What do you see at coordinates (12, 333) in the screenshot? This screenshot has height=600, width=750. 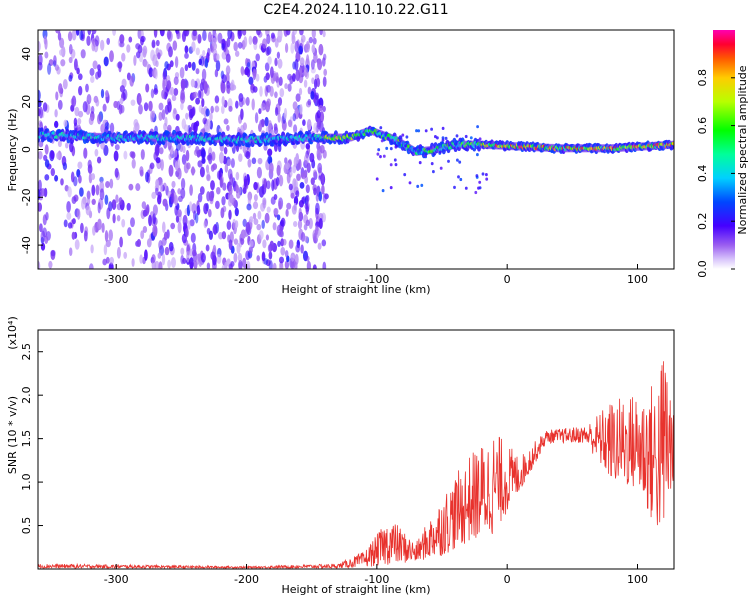 I see `snr-y-multiplier: (x10⁴)` at bounding box center [12, 333].